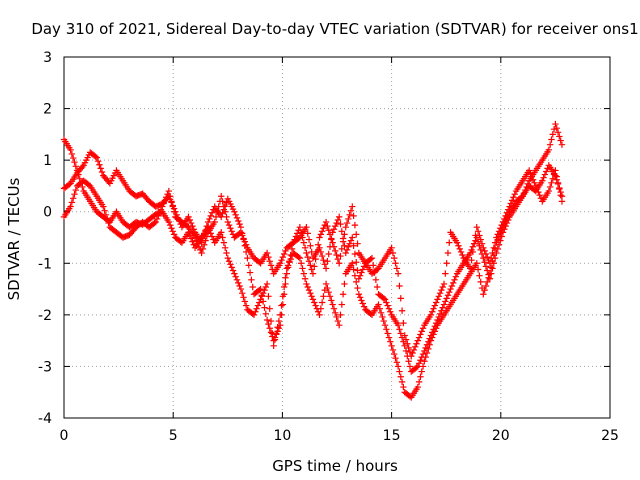 The image size is (640, 480). I want to click on x-tick-label: 15, so click(392, 436).